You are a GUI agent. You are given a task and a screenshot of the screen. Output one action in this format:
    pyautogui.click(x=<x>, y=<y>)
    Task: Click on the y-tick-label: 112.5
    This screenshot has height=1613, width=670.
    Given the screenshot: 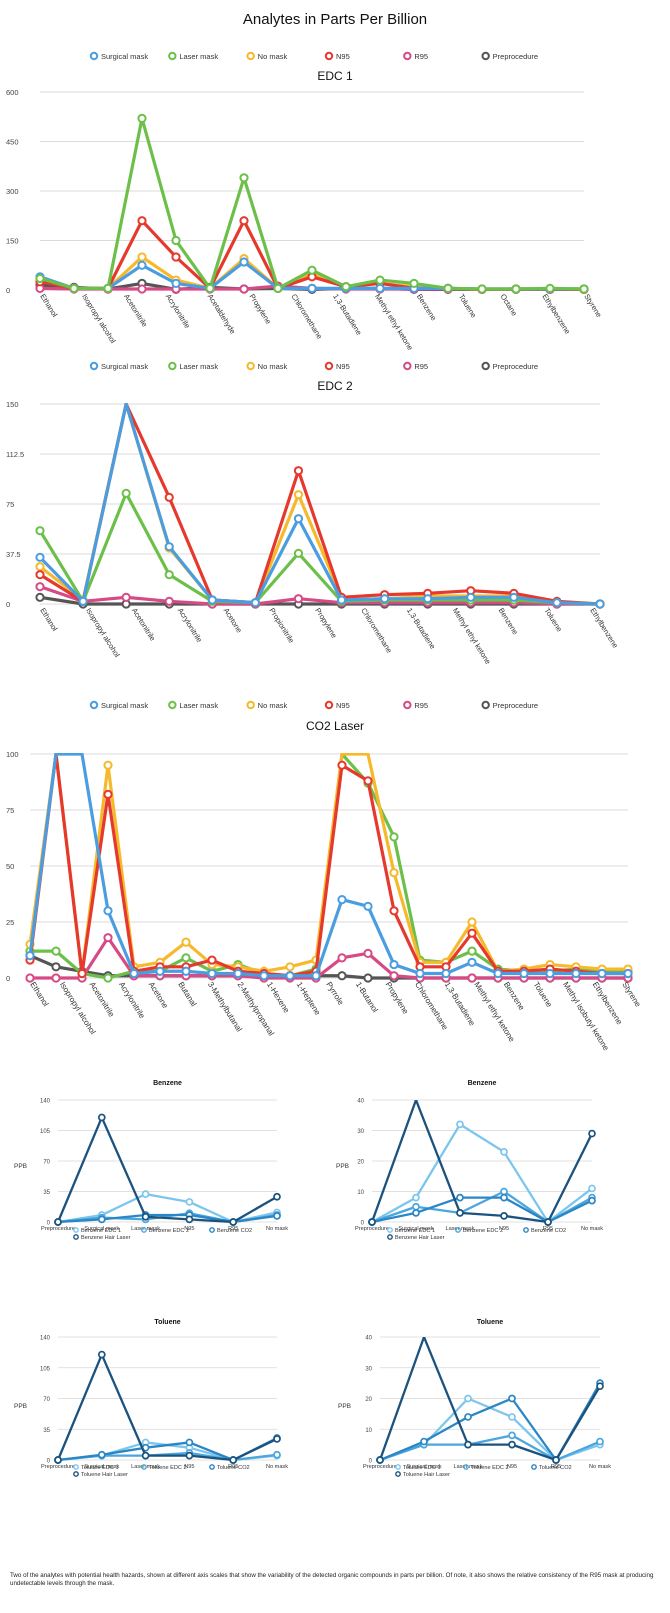 What is the action you would take?
    pyautogui.click(x=15, y=454)
    